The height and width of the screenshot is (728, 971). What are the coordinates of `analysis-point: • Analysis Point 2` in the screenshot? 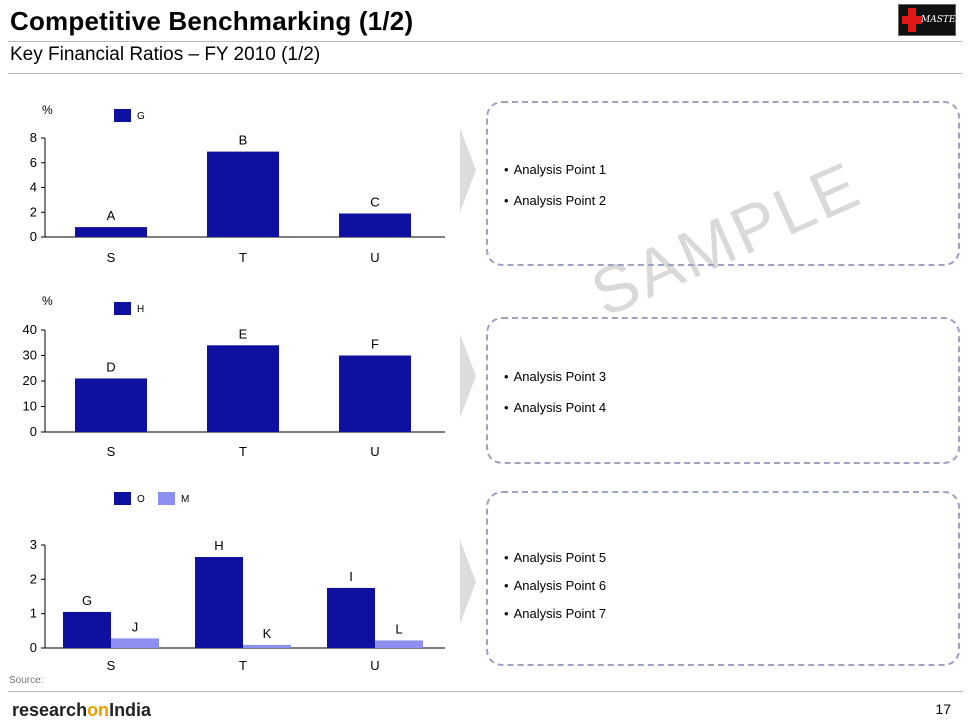 It's located at (555, 200).